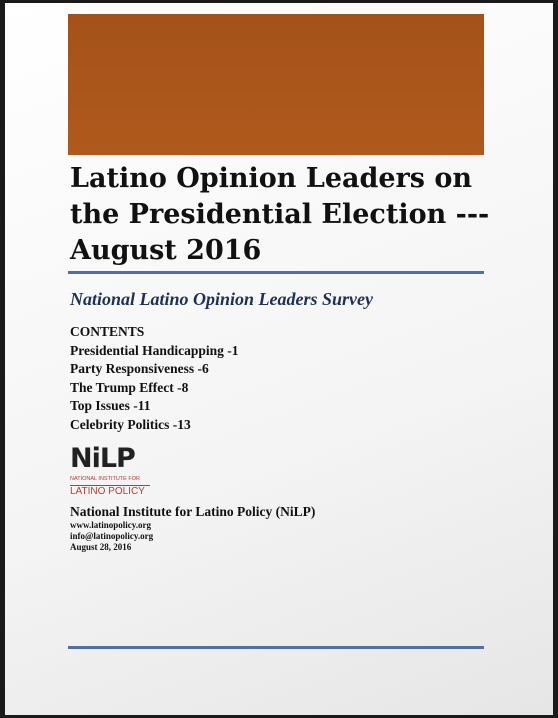  Describe the element at coordinates (110, 405) in the screenshot. I see `contents-item: Top Issues -11` at that location.